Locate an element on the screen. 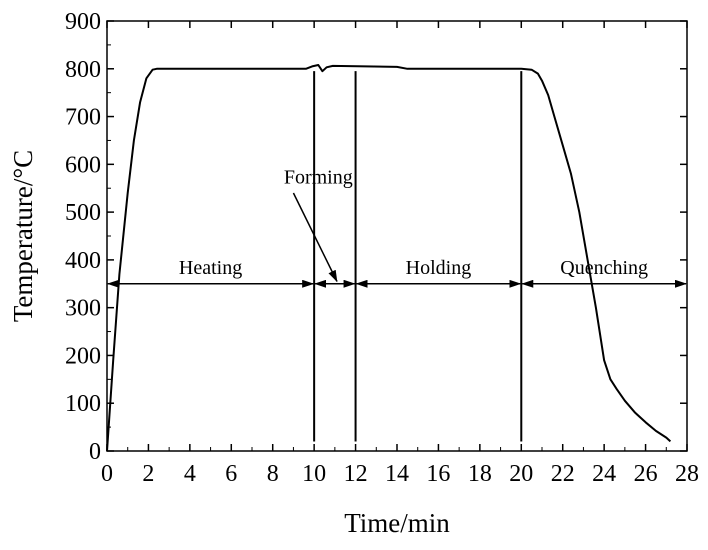 Image resolution: width=708 pixels, height=550 pixels. phase-annotations: Heating Holding Quenching is located at coordinates (397, 272).